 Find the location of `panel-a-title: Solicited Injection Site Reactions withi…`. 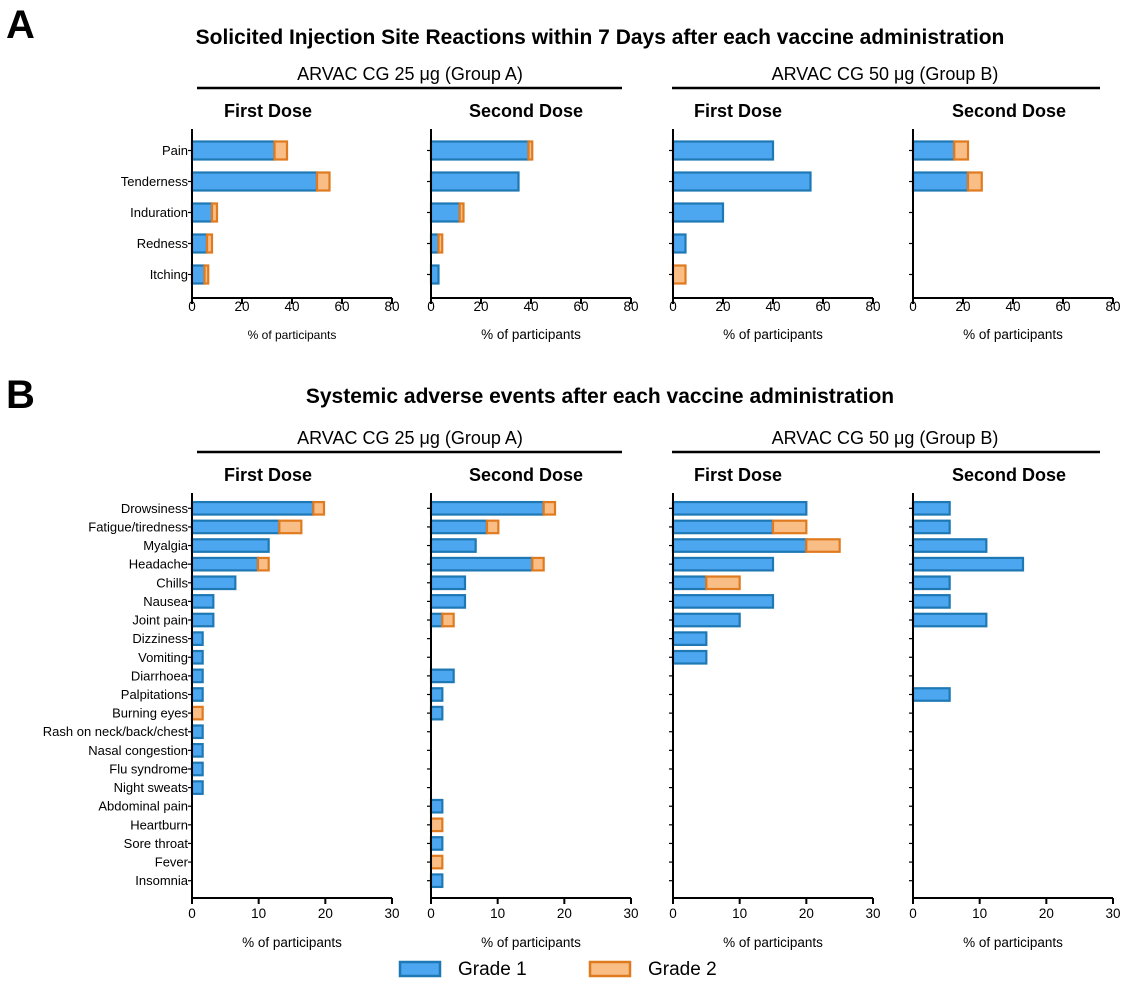

panel-a-title: Solicited Injection Site Reactions withi… is located at coordinates (600, 37).